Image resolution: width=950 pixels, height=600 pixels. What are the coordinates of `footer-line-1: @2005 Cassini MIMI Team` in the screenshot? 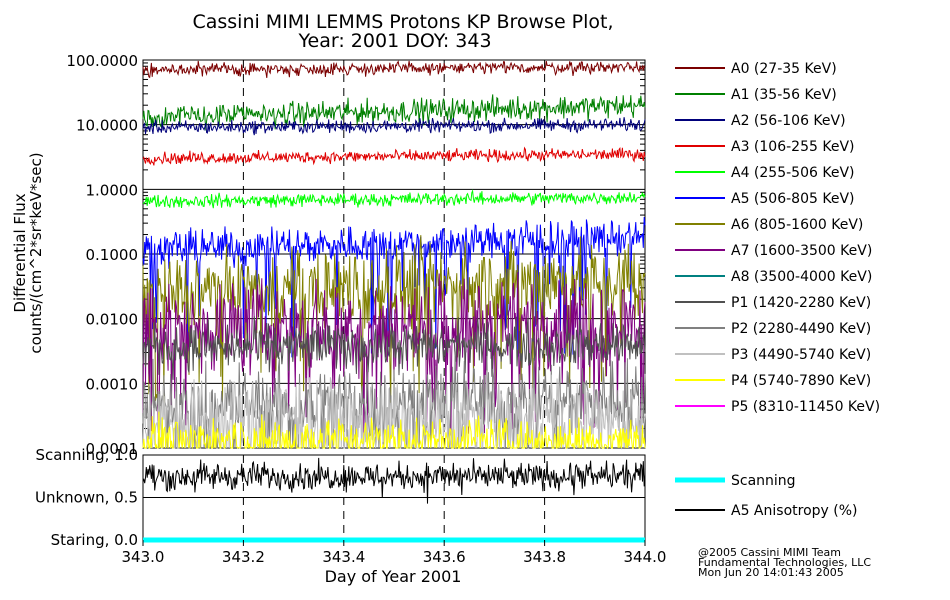 It's located at (769, 552).